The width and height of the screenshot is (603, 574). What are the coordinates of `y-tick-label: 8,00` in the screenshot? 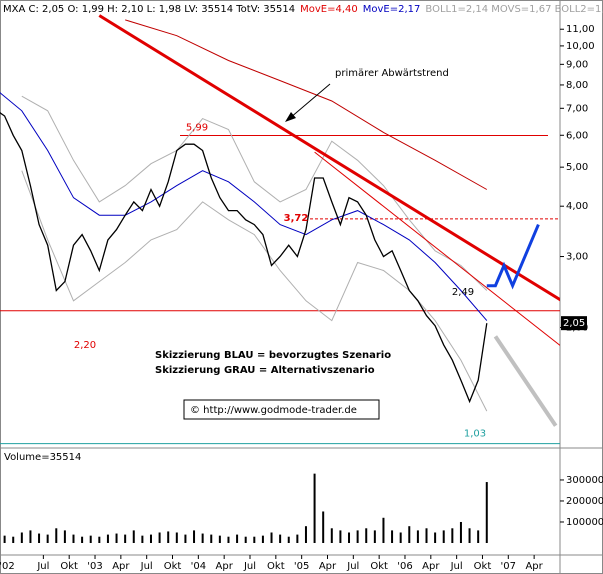 It's located at (577, 85).